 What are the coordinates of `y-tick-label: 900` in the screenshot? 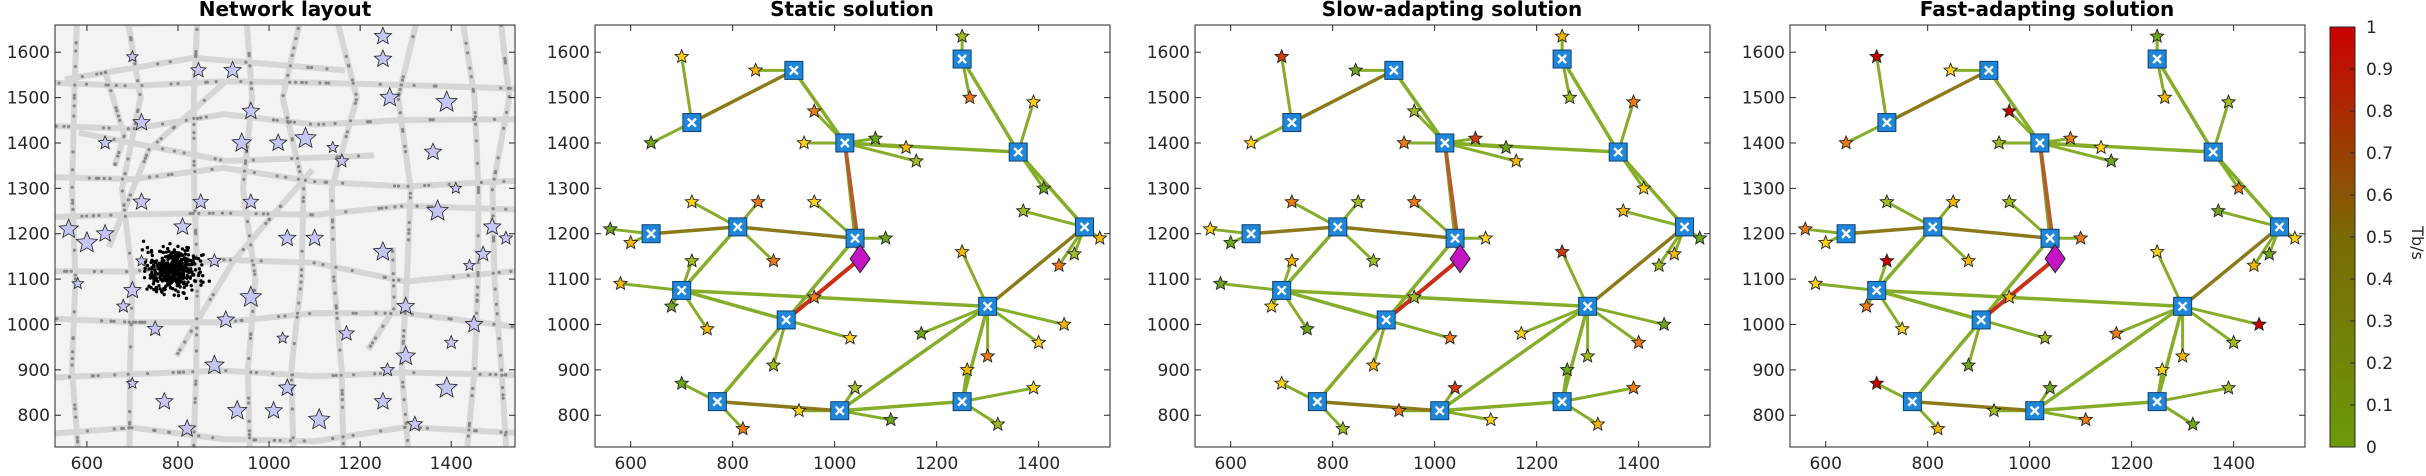 It's located at (574, 371).